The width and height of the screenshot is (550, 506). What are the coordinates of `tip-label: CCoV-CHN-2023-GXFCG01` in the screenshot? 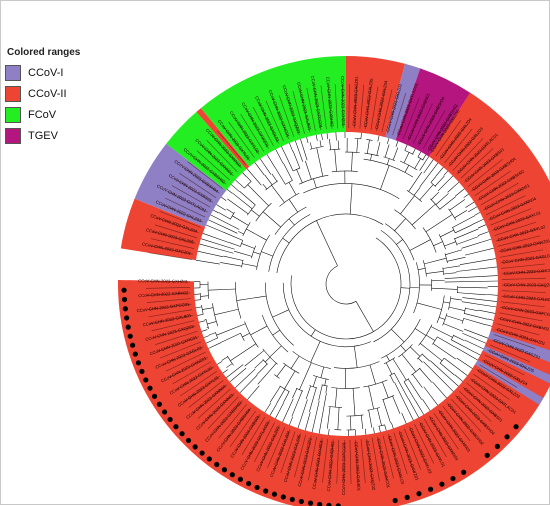 It's located at (344, 468).